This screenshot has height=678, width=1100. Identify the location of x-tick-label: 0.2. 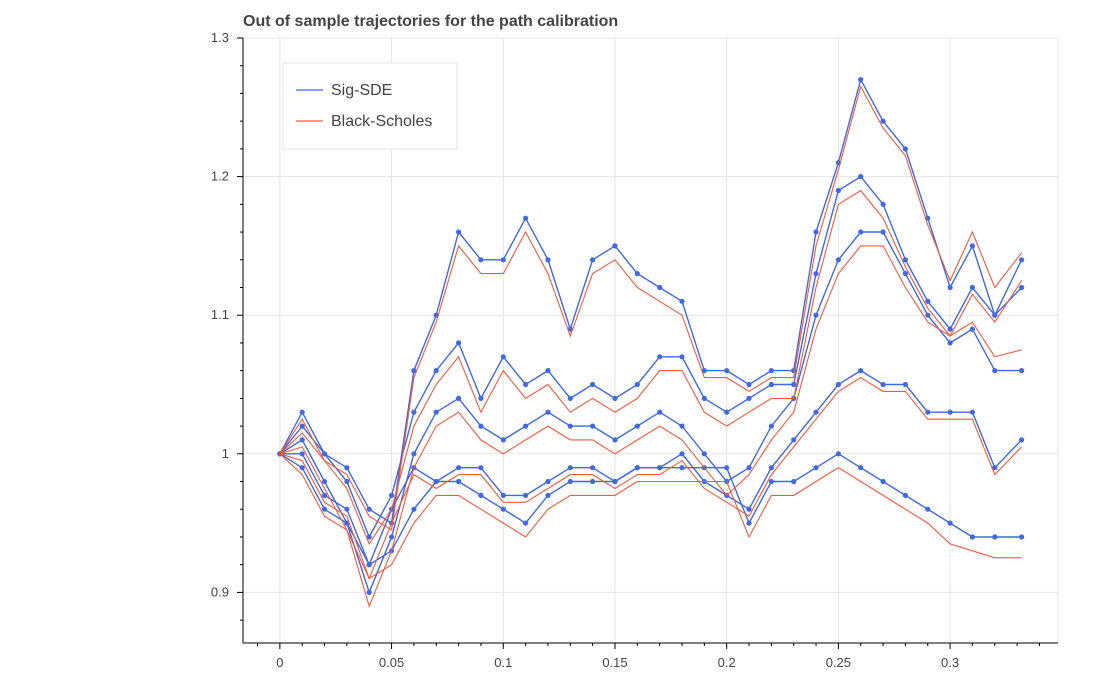
(727, 662).